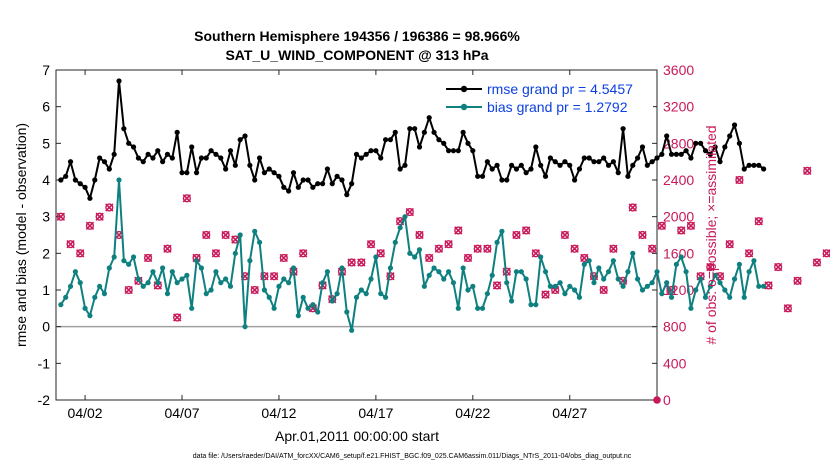  I want to click on legend-rmse-marker, so click(464, 89).